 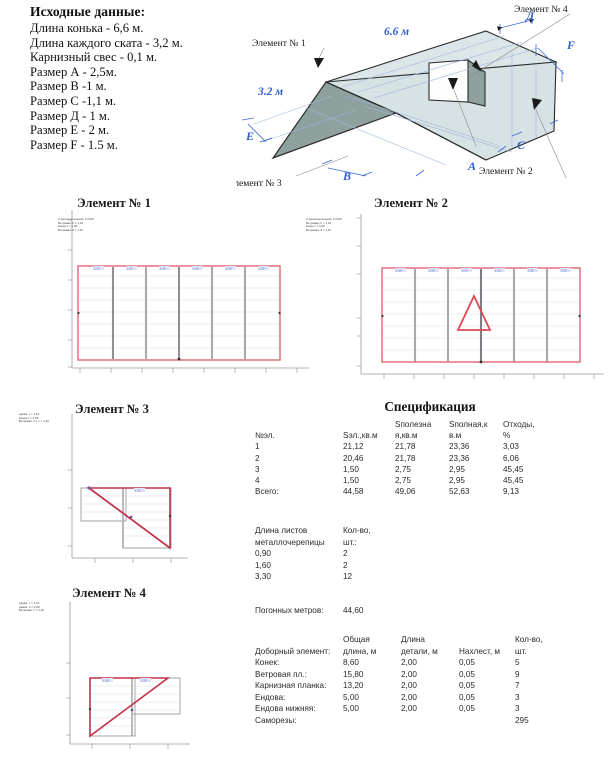 What do you see at coordinates (519, 424) in the screenshot?
I see `th-waste: Отходы,` at bounding box center [519, 424].